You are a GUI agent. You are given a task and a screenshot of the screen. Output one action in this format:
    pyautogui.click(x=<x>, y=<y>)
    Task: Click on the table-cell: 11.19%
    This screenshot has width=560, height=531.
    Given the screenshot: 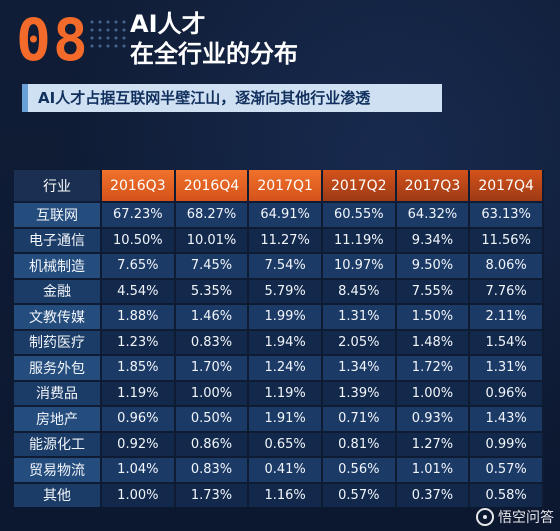 What is the action you would take?
    pyautogui.click(x=359, y=239)
    